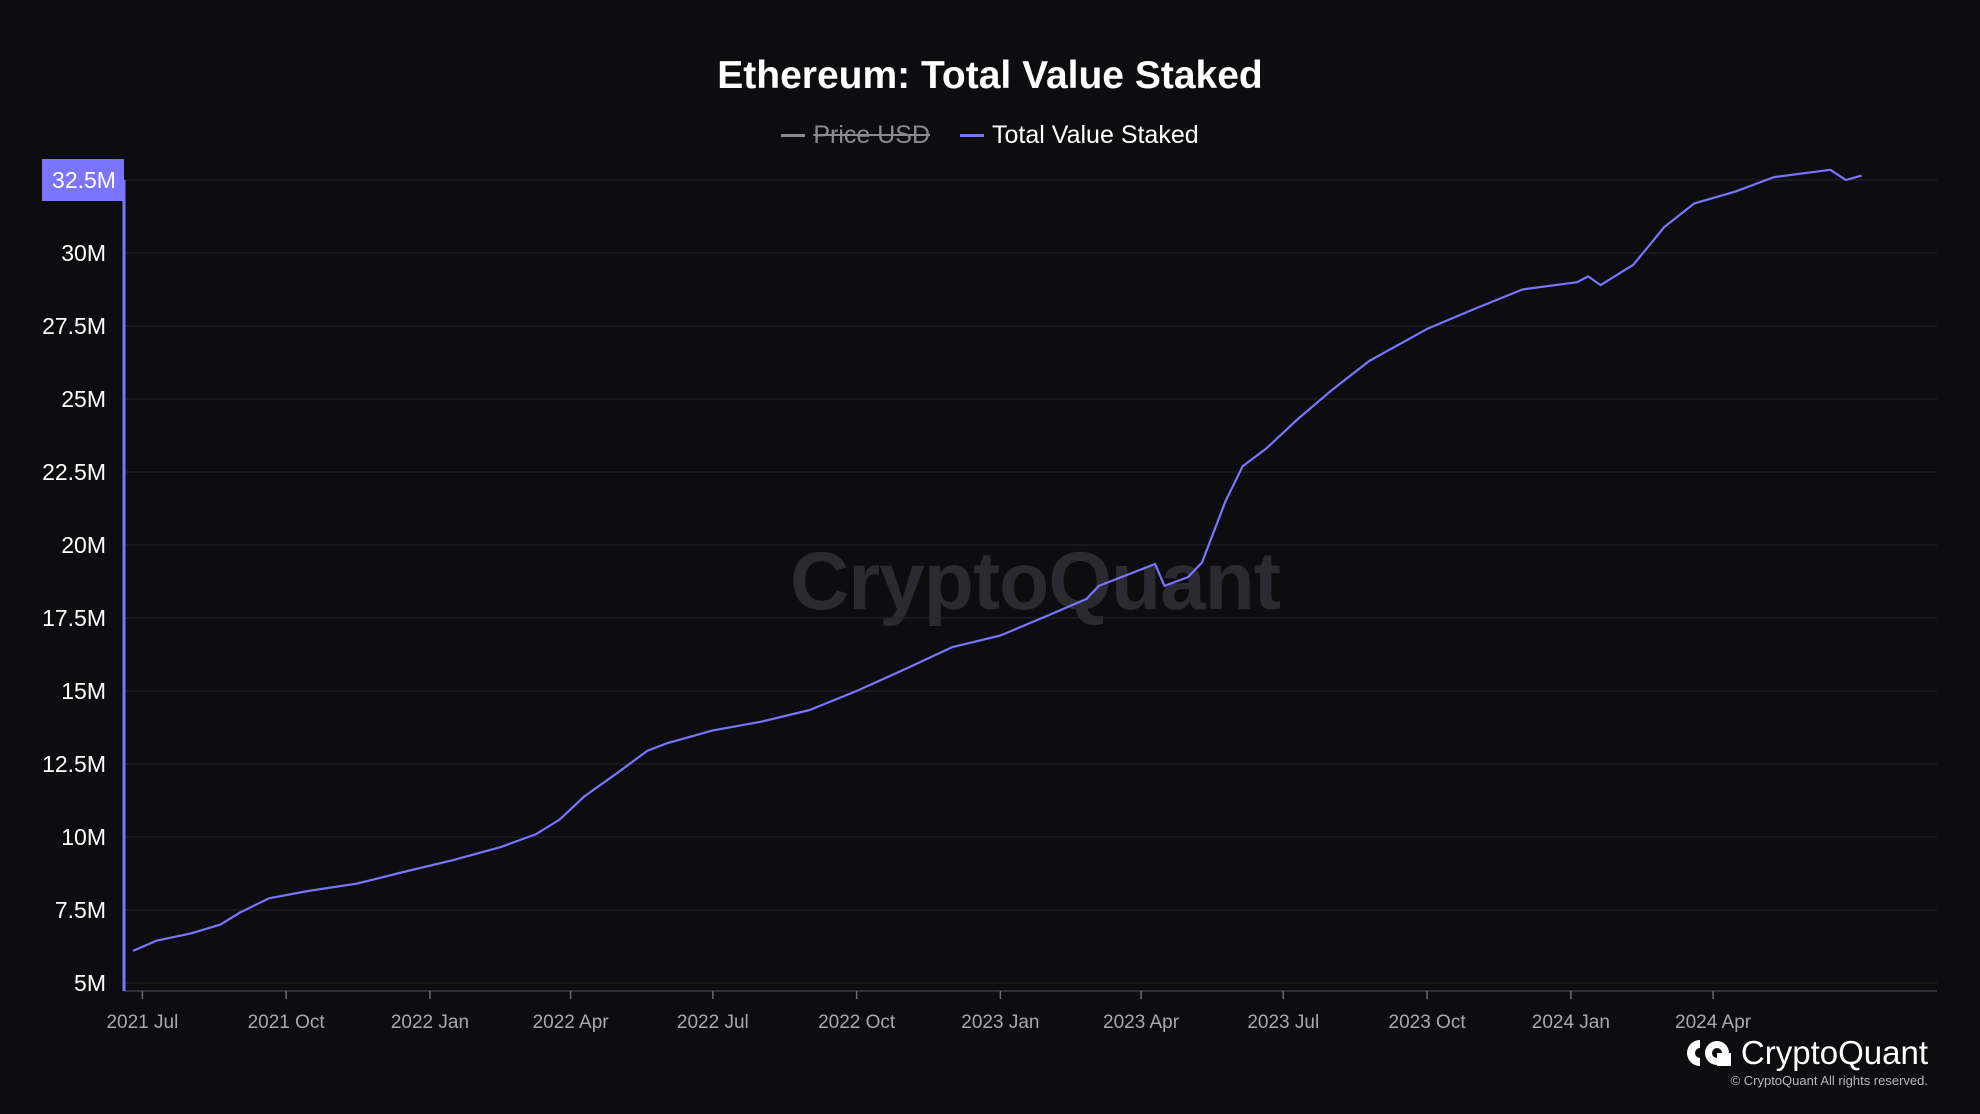  What do you see at coordinates (571, 1022) in the screenshot?
I see `x-tick-label: 2022 Apr` at bounding box center [571, 1022].